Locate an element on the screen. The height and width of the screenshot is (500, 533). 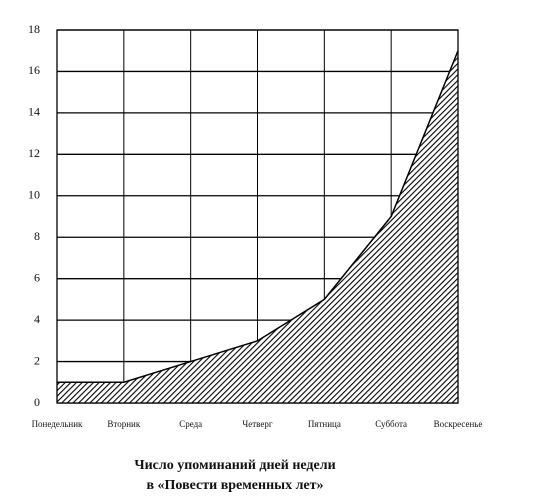
x-tick-label: Понедельник is located at coordinates (57, 424).